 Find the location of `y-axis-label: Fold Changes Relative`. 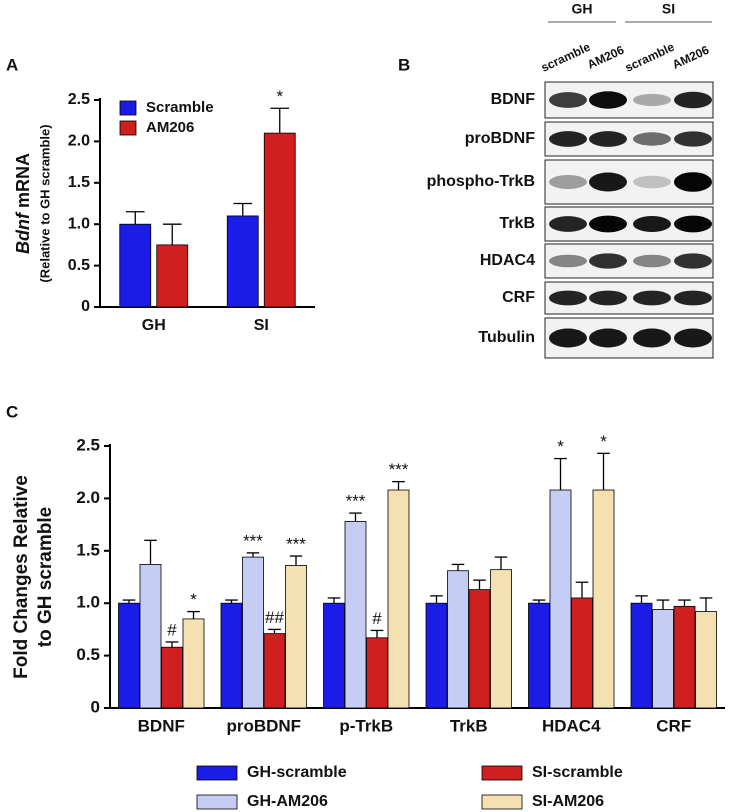

y-axis-label: Fold Changes Relative is located at coordinates (21, 577).